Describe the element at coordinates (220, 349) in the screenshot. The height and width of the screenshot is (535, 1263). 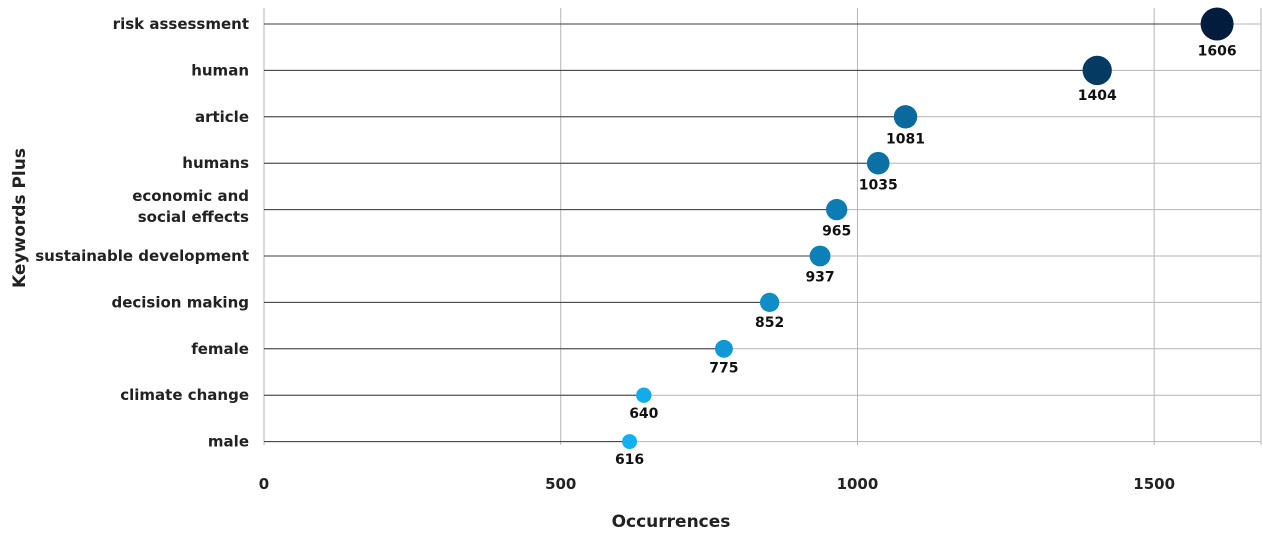
I see `category-label: female` at that location.